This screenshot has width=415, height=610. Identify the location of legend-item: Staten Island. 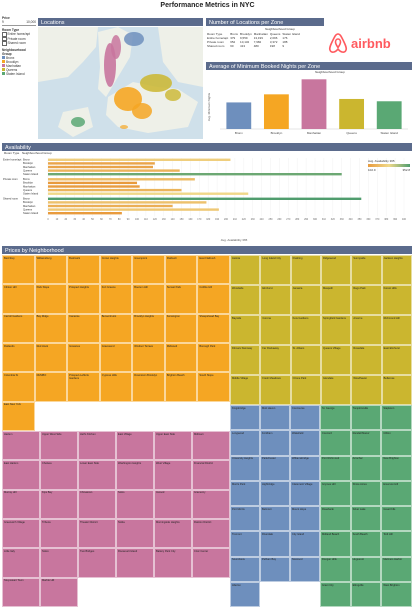
(19, 74).